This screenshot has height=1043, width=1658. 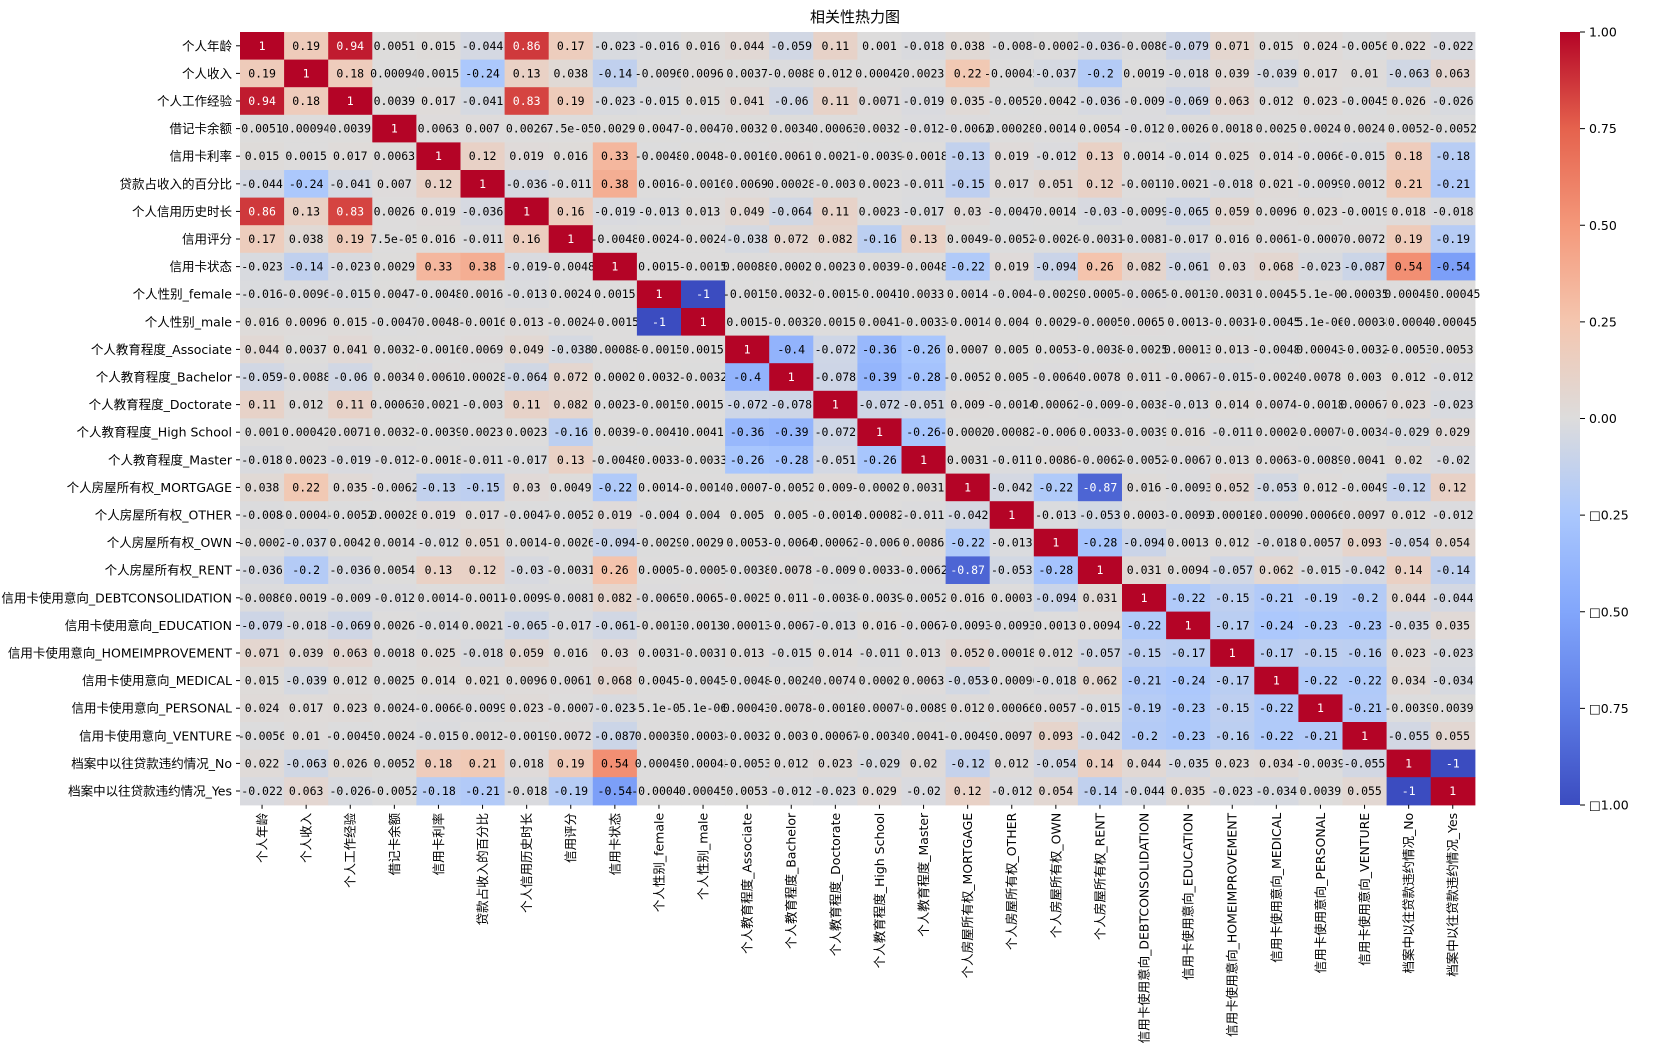 What do you see at coordinates (306, 543) in the screenshot?
I see `cell-value-label: -0.037` at bounding box center [306, 543].